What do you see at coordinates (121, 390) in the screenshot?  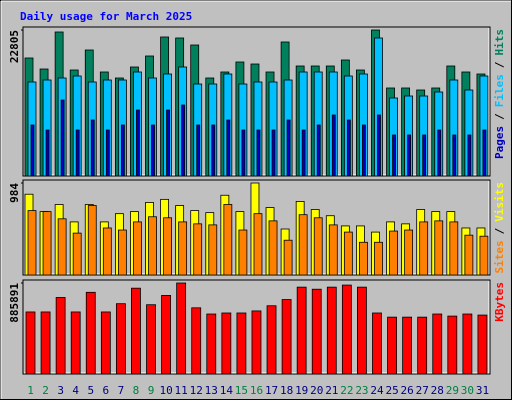 I see `x-tick-label: 7` at bounding box center [121, 390].